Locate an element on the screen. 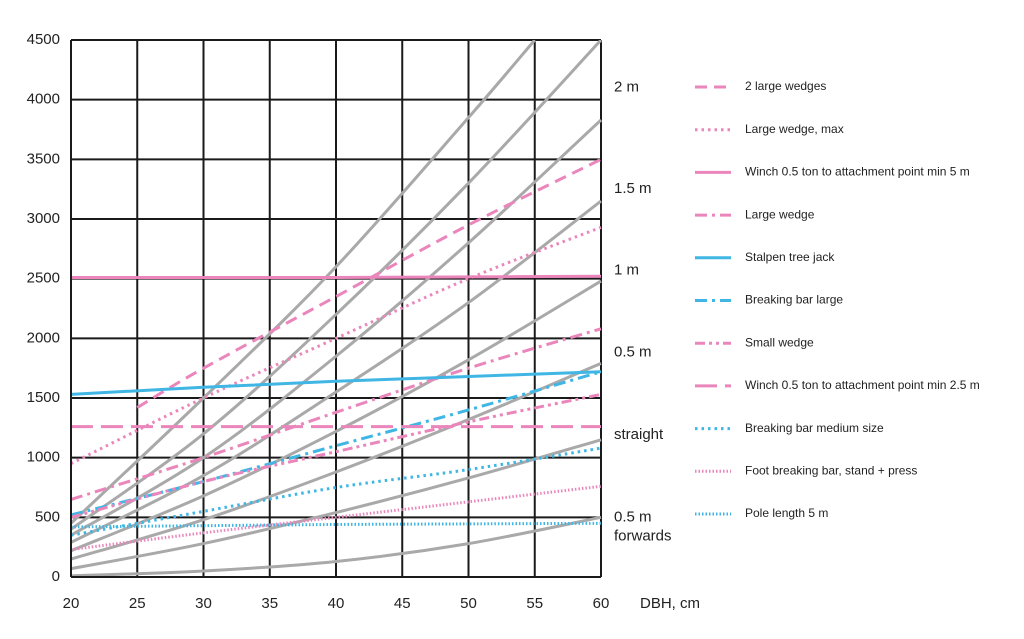  x-tick-label: 60 is located at coordinates (601, 603).